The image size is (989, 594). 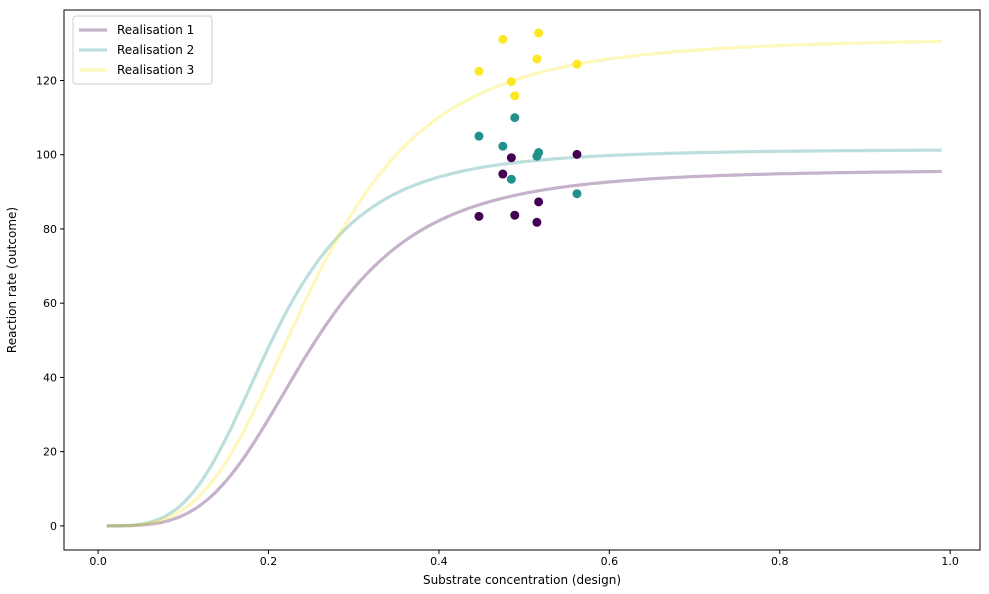 I want to click on x-tick-label: 0.4, so click(x=439, y=561).